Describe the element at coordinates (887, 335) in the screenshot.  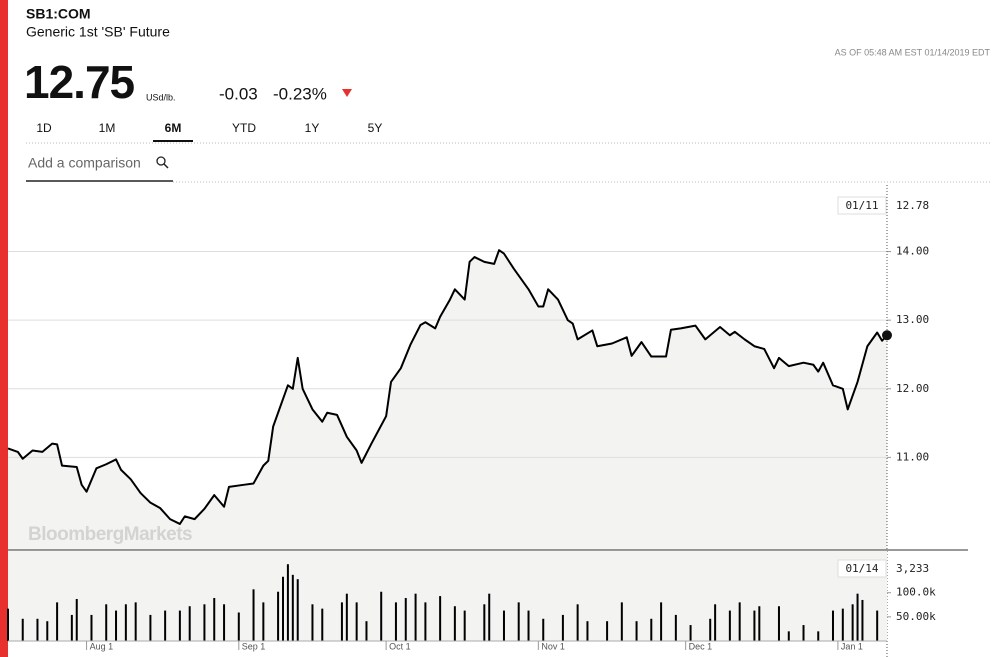
I see `cursor-dot` at that location.